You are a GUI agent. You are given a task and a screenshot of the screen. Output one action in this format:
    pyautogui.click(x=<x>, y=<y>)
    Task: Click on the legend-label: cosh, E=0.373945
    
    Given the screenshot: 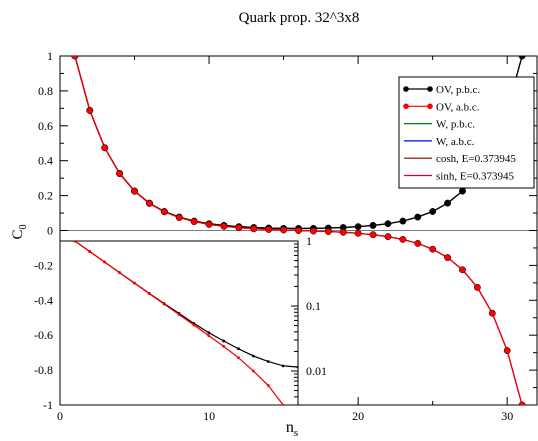 What is the action you would take?
    pyautogui.click(x=476, y=159)
    